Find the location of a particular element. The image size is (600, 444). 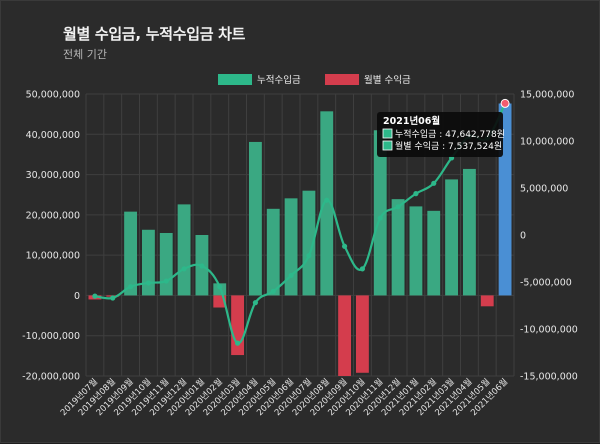

legend: 누적수입금 월별 수익금 is located at coordinates (314, 80).